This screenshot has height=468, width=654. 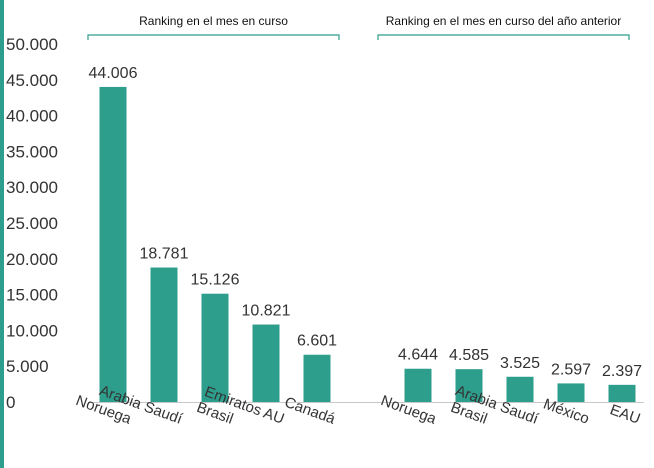 What do you see at coordinates (469, 355) in the screenshot?
I see `data-label: 4.585` at bounding box center [469, 355].